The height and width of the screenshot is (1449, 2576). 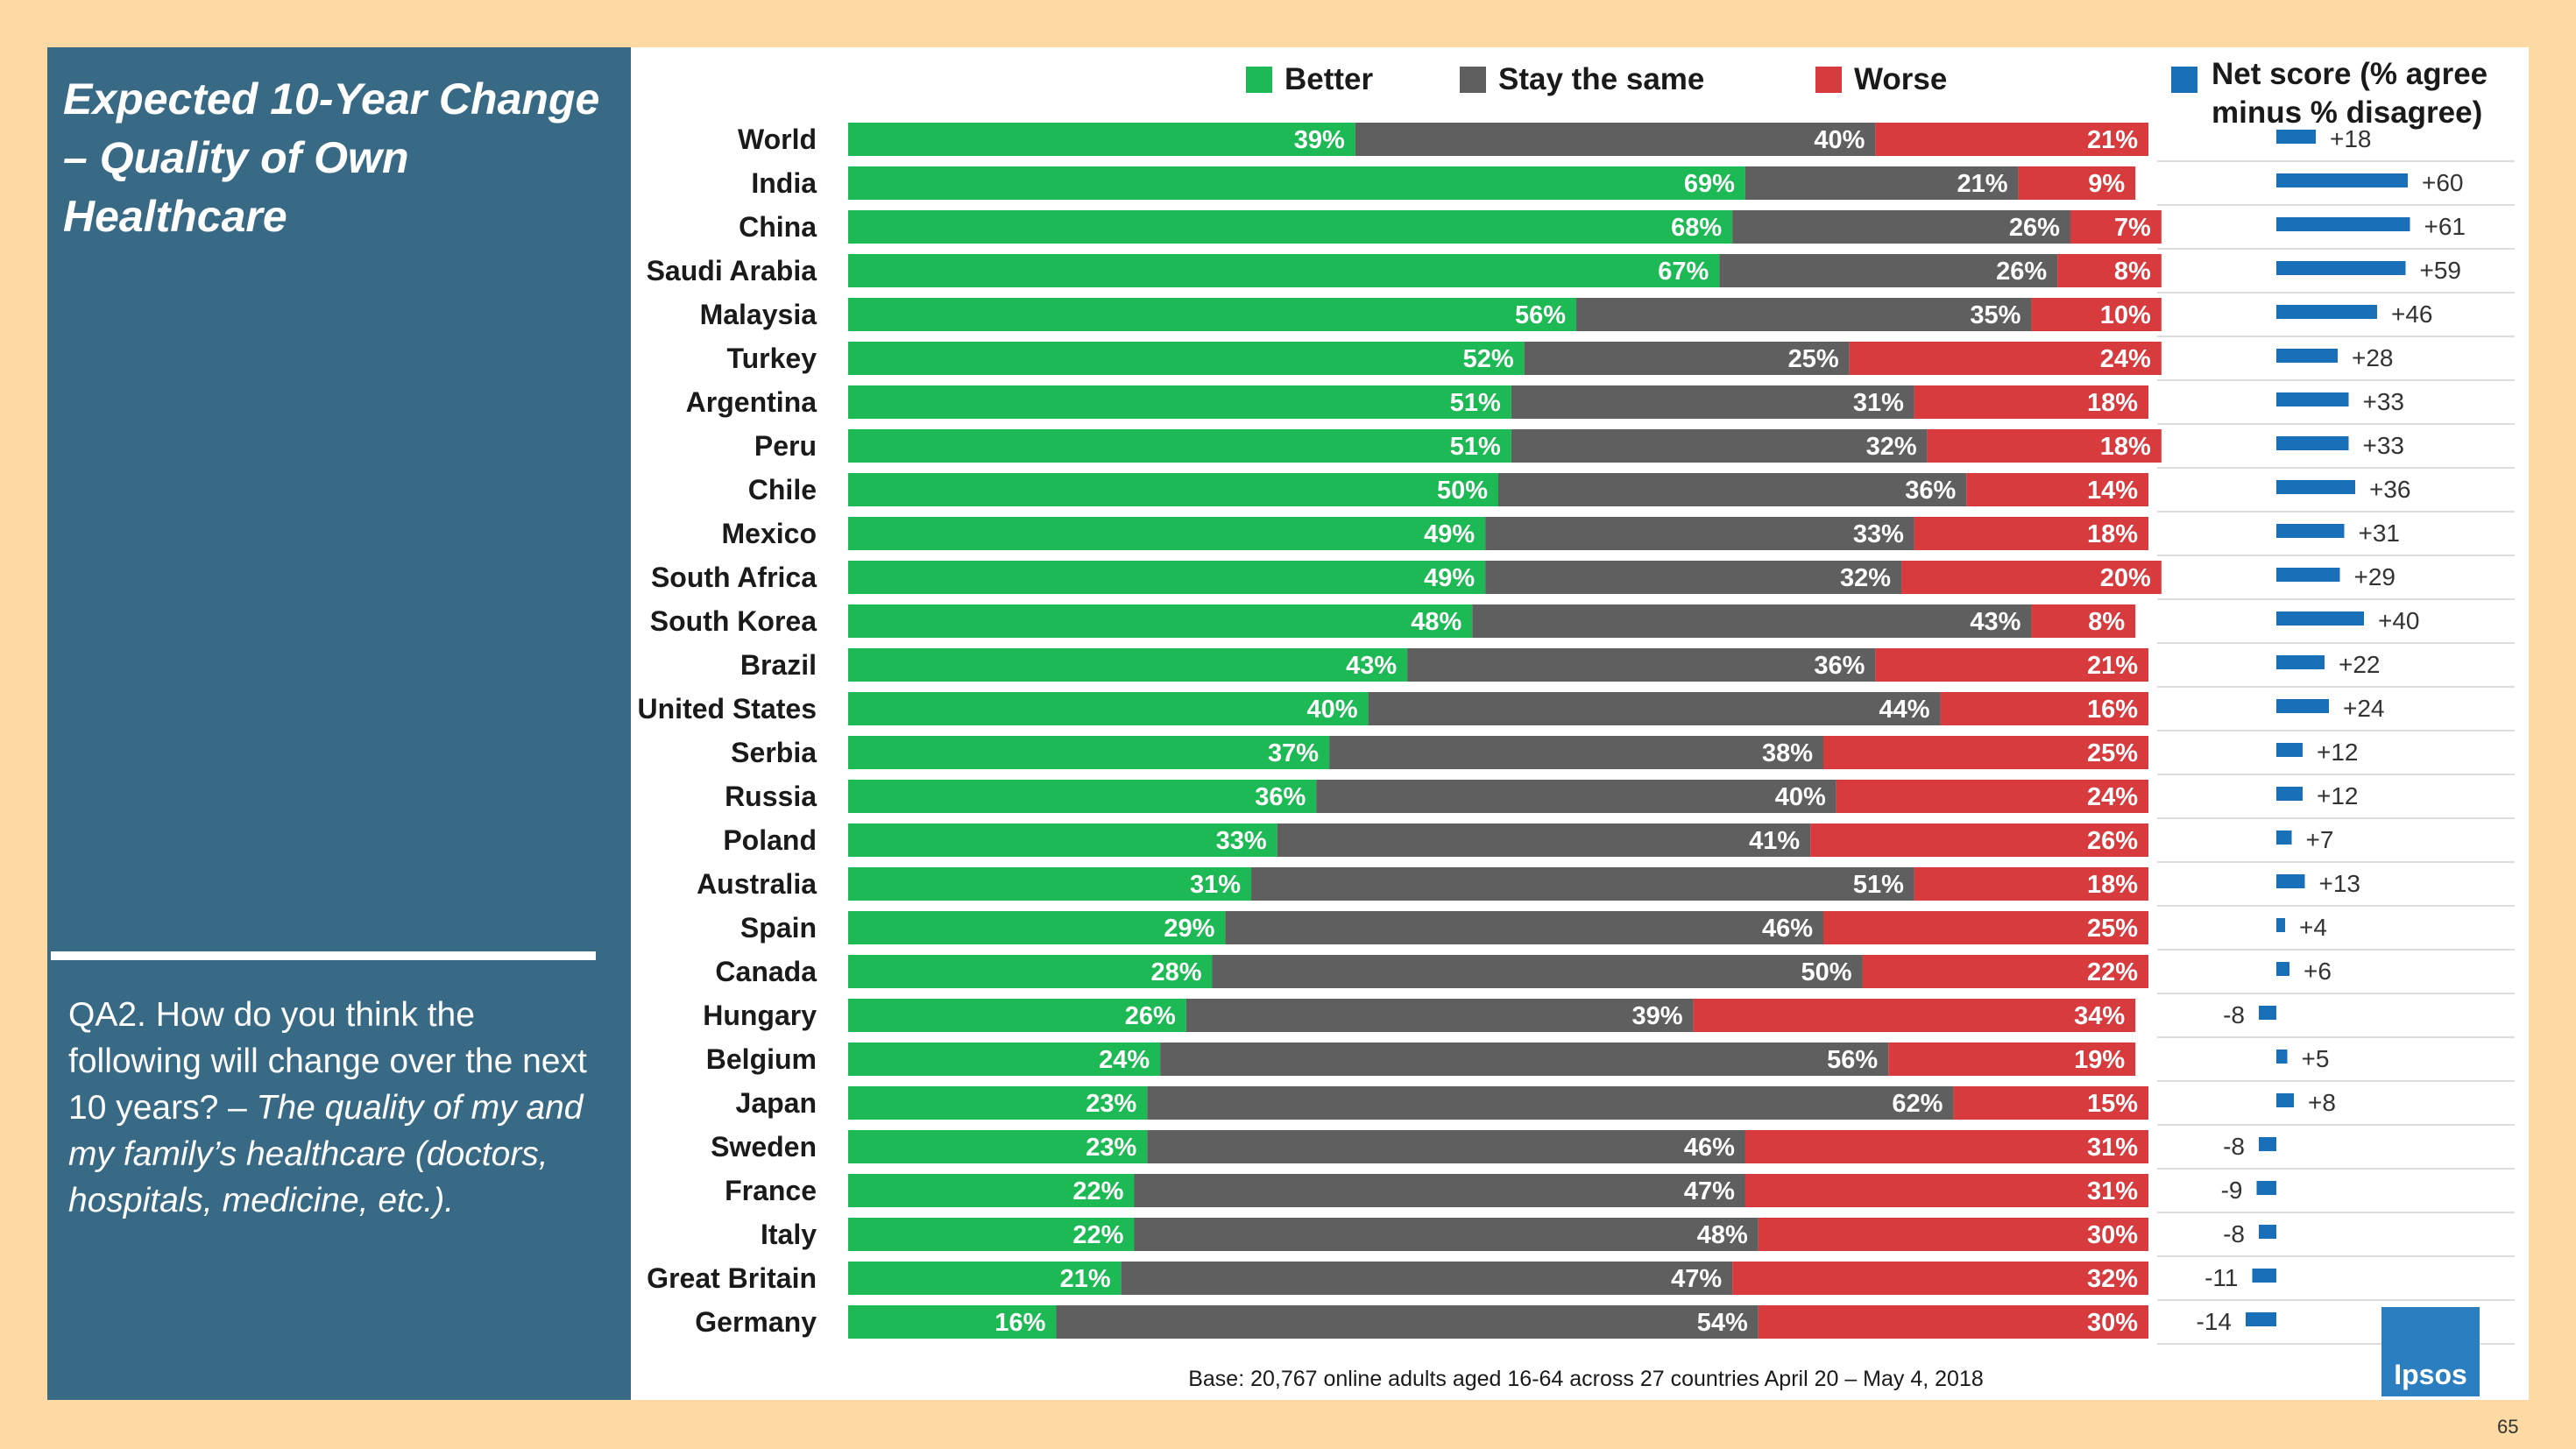 What do you see at coordinates (2508, 1427) in the screenshot?
I see `page-number: 65` at bounding box center [2508, 1427].